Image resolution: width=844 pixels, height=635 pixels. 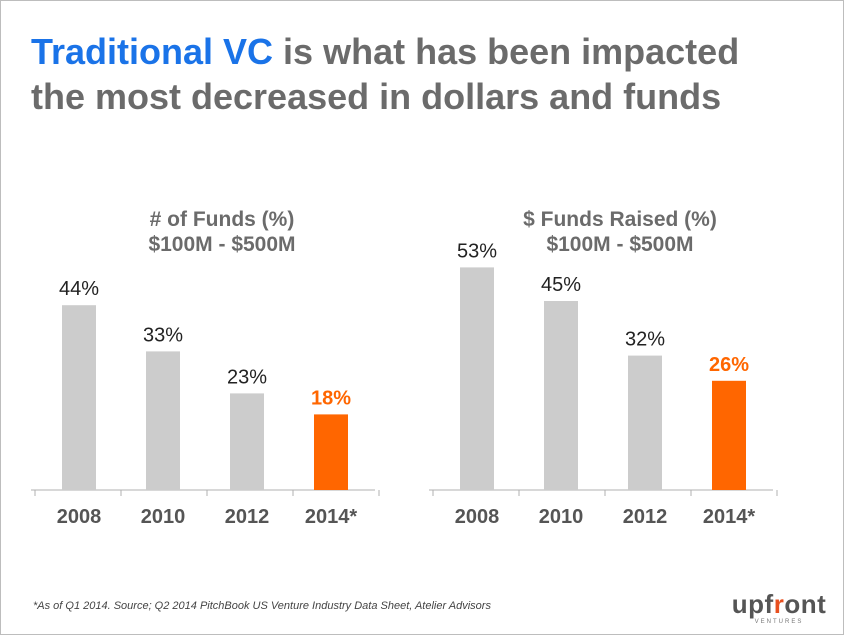 What do you see at coordinates (506, 51) in the screenshot?
I see `title-line1-rest: is what has been impacted` at bounding box center [506, 51].